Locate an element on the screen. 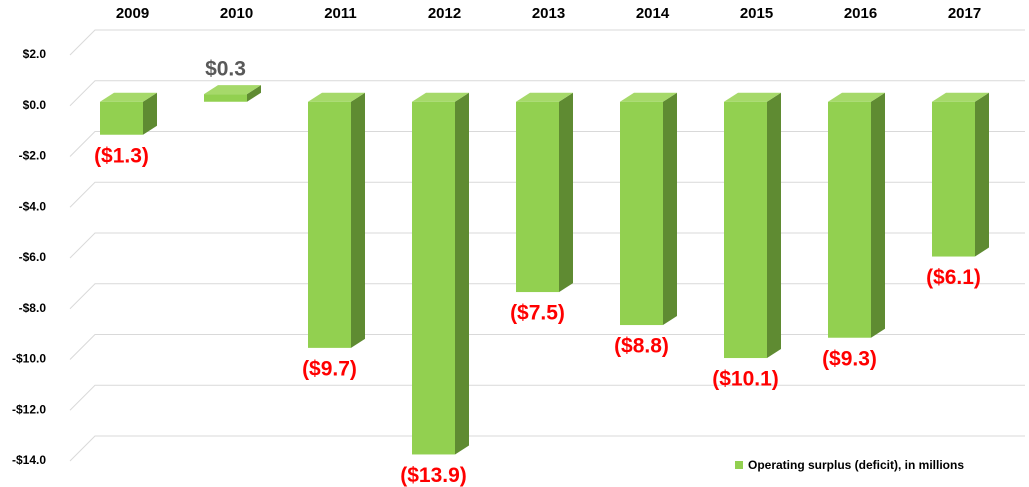 The image size is (1029, 487). data-label: ($1.3) is located at coordinates (121, 155).